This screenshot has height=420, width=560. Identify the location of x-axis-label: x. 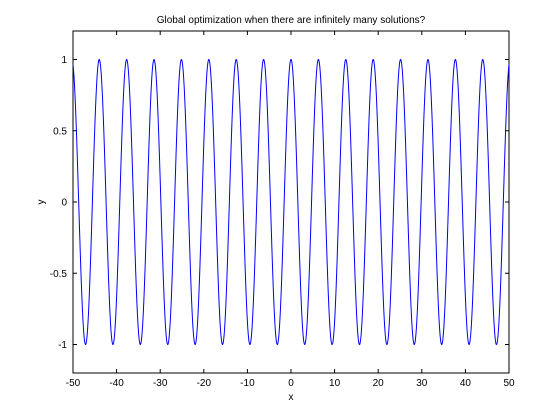
(291, 397).